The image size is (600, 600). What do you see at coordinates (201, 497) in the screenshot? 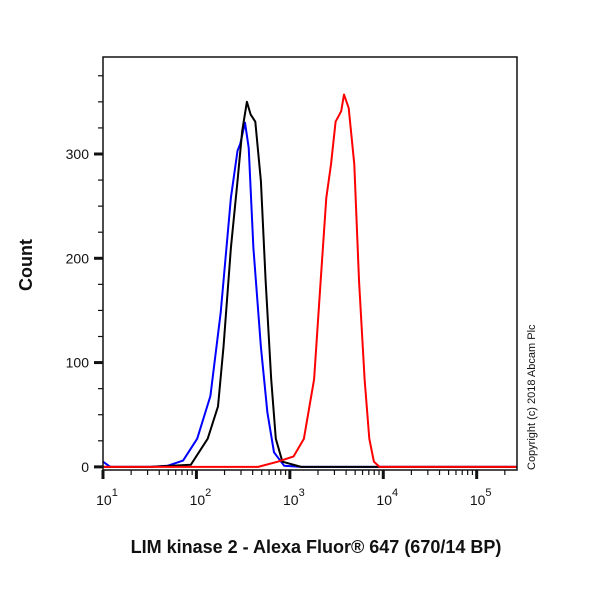
I see `x-tick-label: 10²` at bounding box center [201, 497].